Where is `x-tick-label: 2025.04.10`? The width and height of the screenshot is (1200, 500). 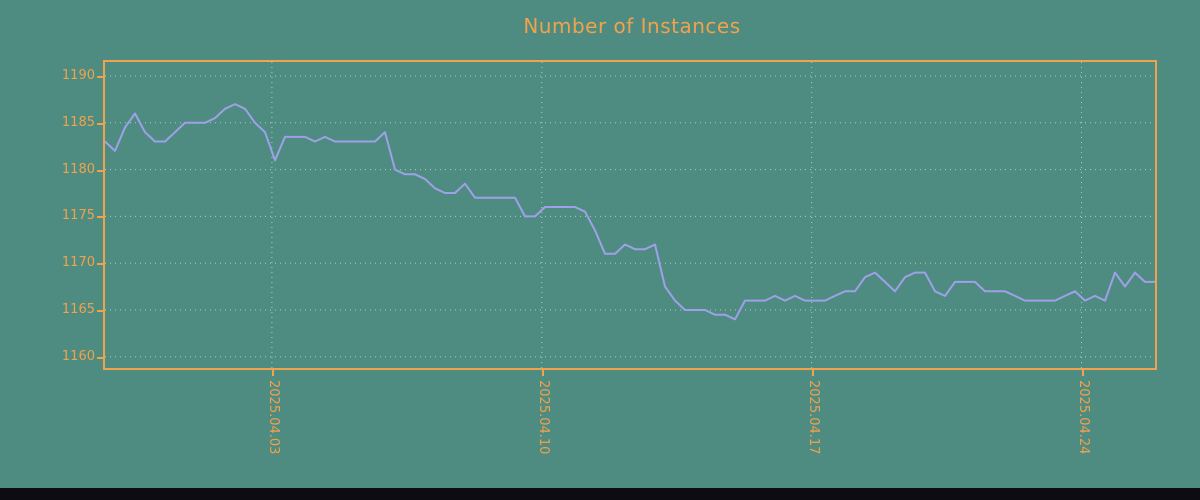 x-tick-label: 2025.04.10 is located at coordinates (543, 417).